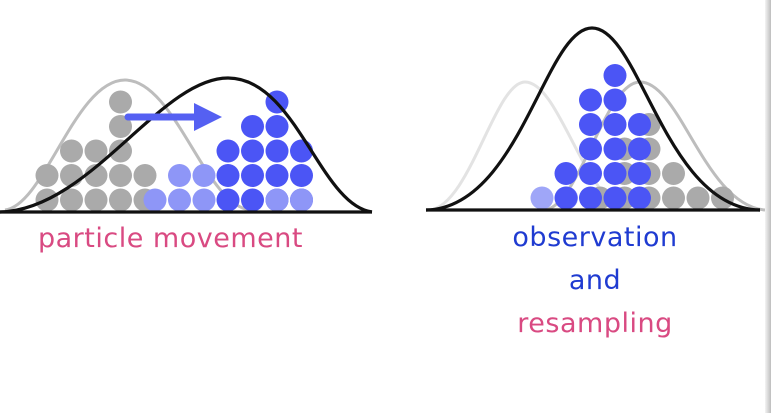  I want to click on arrow-right-icon, so click(173, 117).